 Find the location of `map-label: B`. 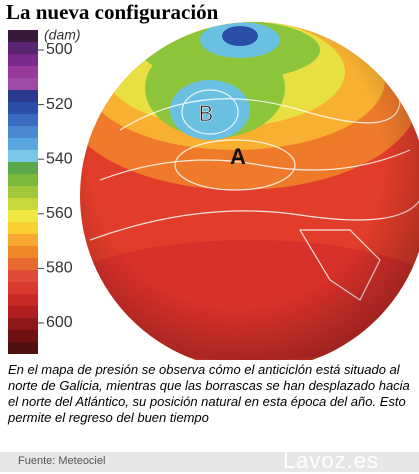

map-label: B is located at coordinates (206, 113).